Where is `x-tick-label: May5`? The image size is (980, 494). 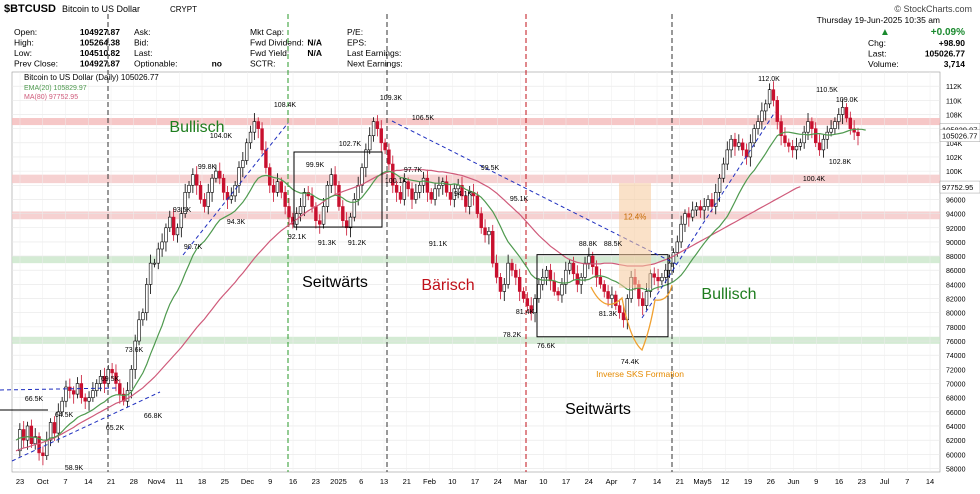 x-tick-label: May5 is located at coordinates (702, 481).